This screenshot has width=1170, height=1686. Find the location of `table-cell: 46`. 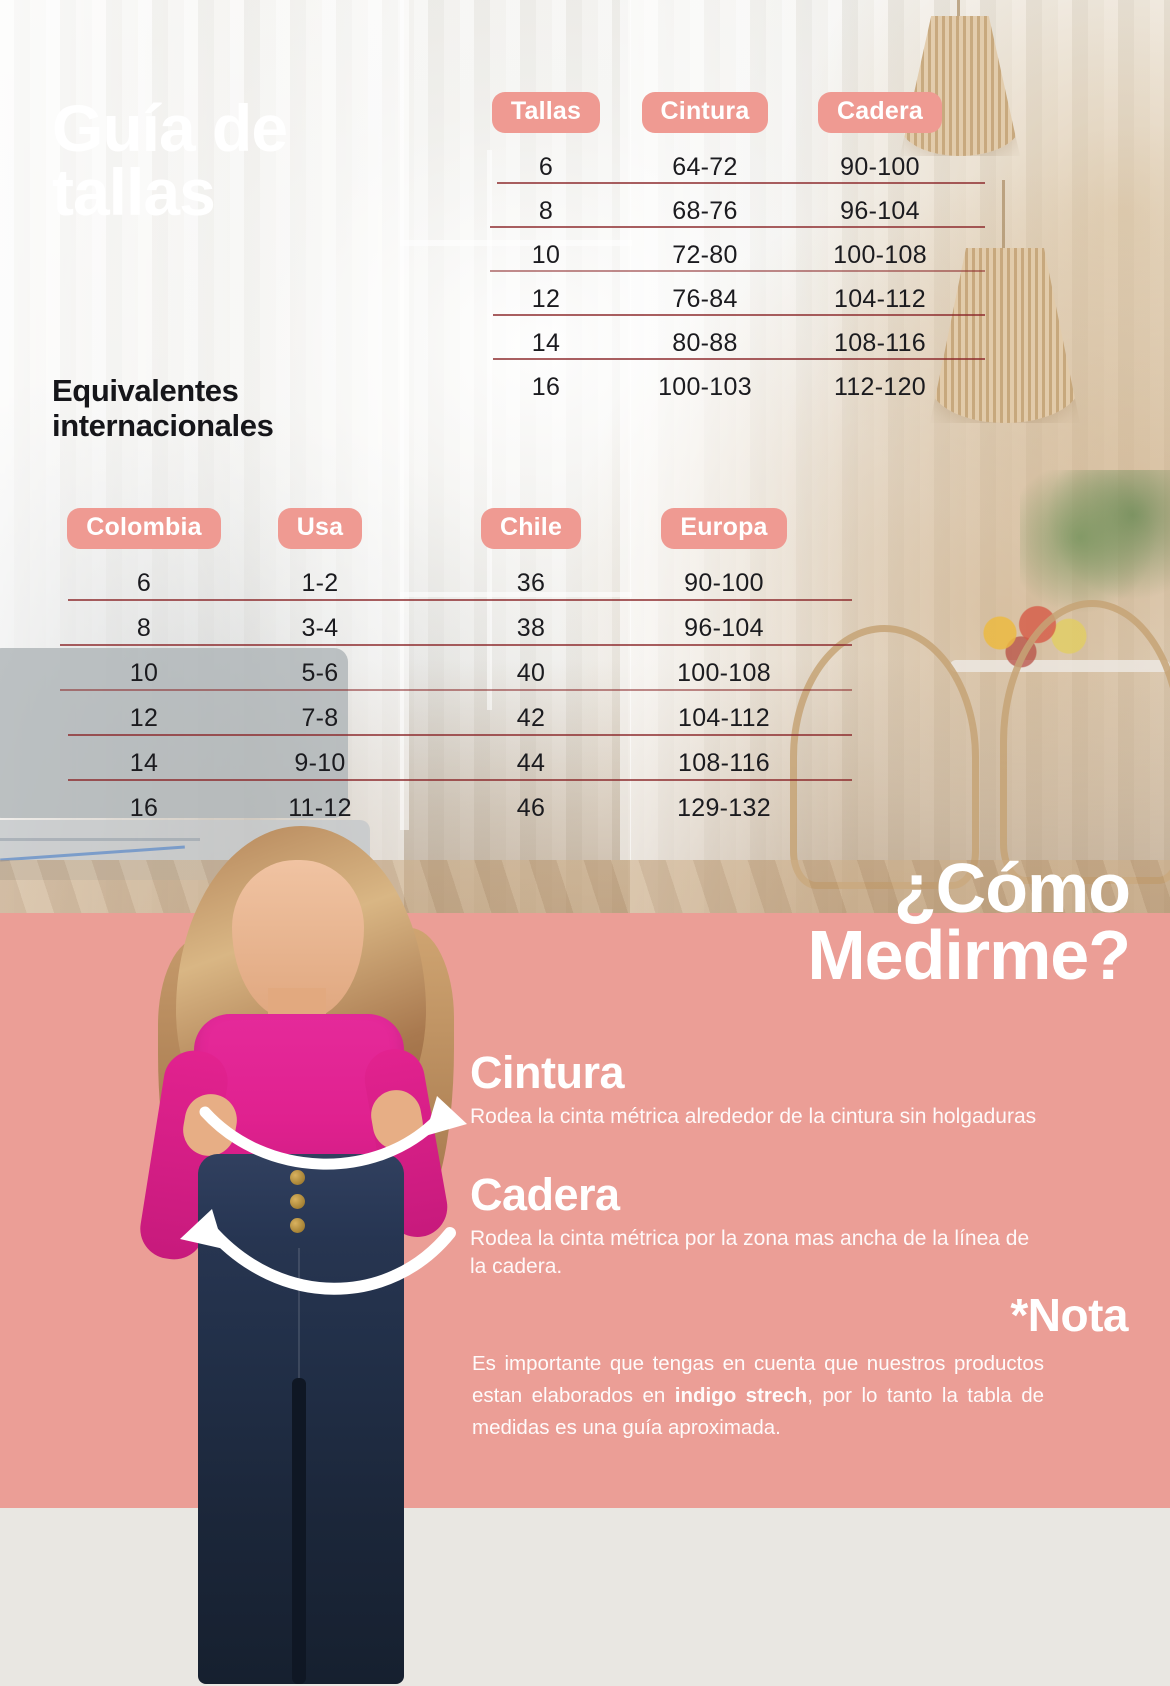

table-cell: 46 is located at coordinates (531, 808).